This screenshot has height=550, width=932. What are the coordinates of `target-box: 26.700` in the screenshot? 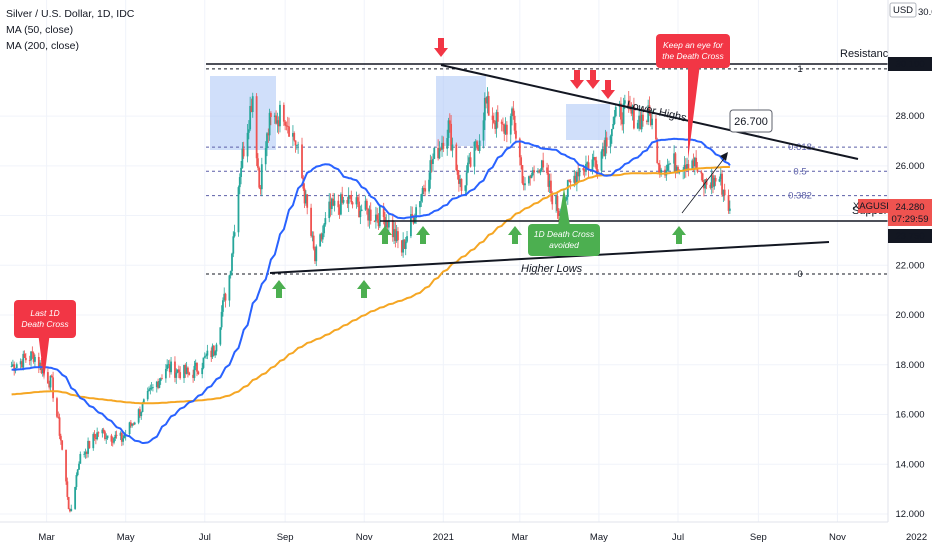 It's located at (751, 121).